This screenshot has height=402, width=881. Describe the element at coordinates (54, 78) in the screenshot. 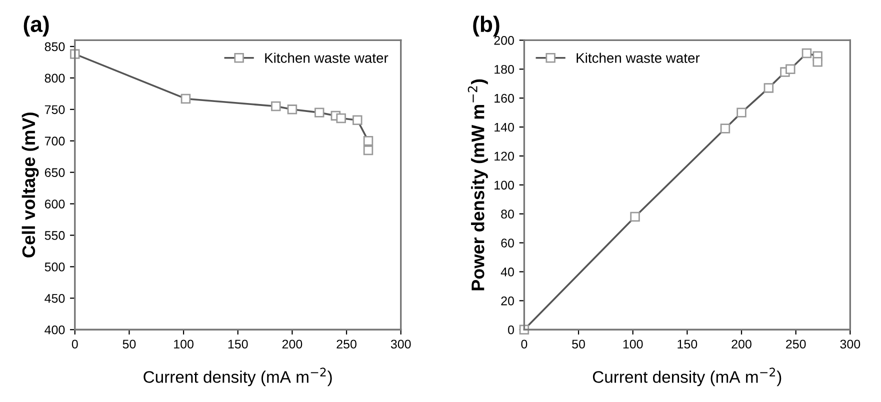

I see `y-tick-label: 800` at that location.